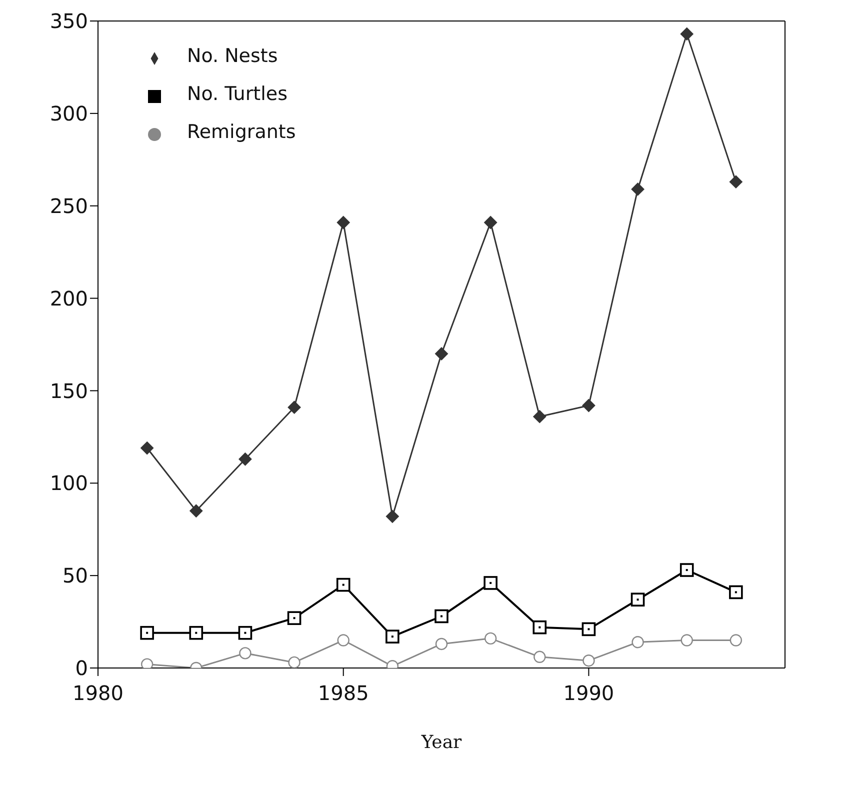 Image resolution: width=844 pixels, height=787 pixels. I want to click on y-tick-label: 250, so click(69, 206).